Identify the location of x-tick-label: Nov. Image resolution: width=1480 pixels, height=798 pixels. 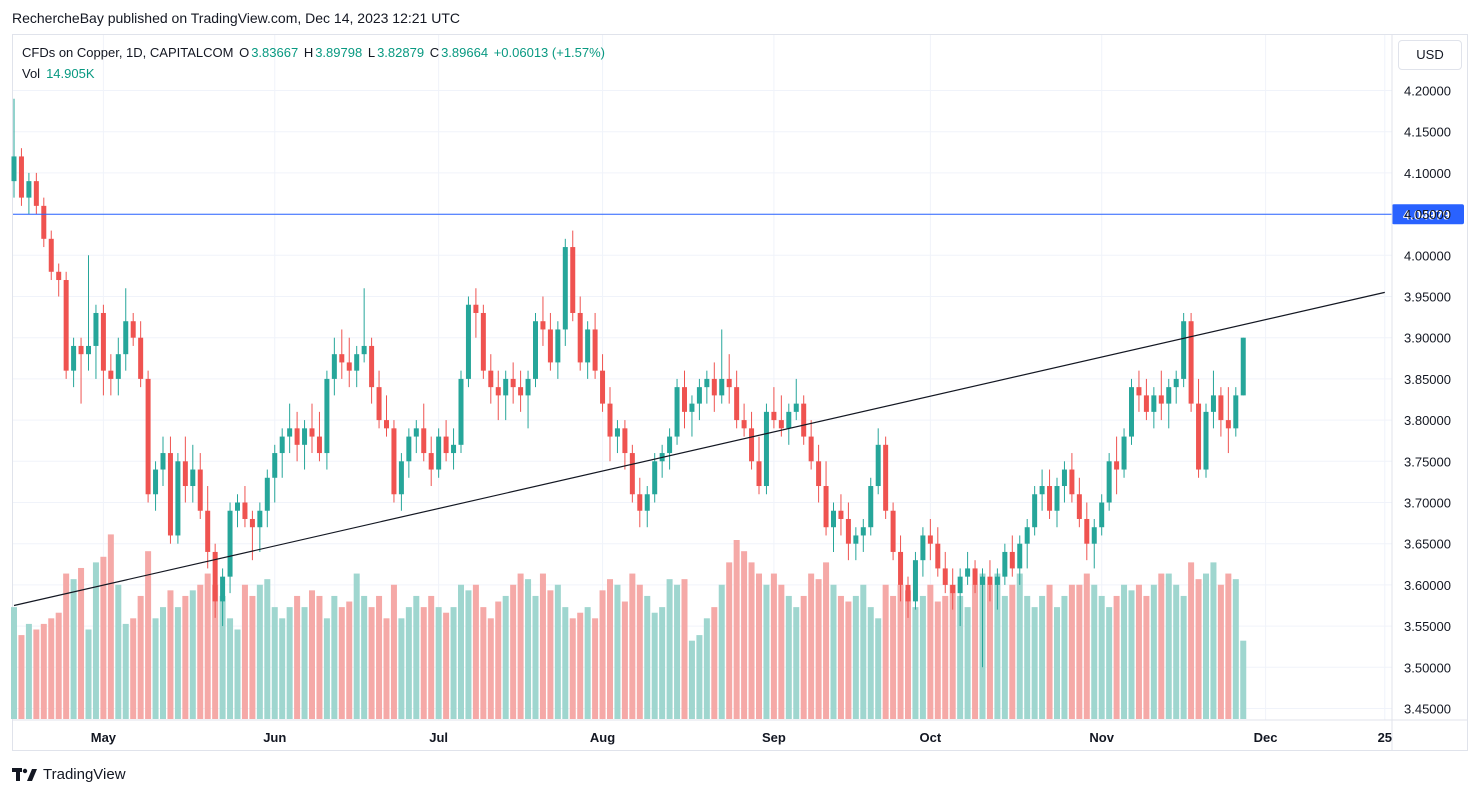
(1101, 737).